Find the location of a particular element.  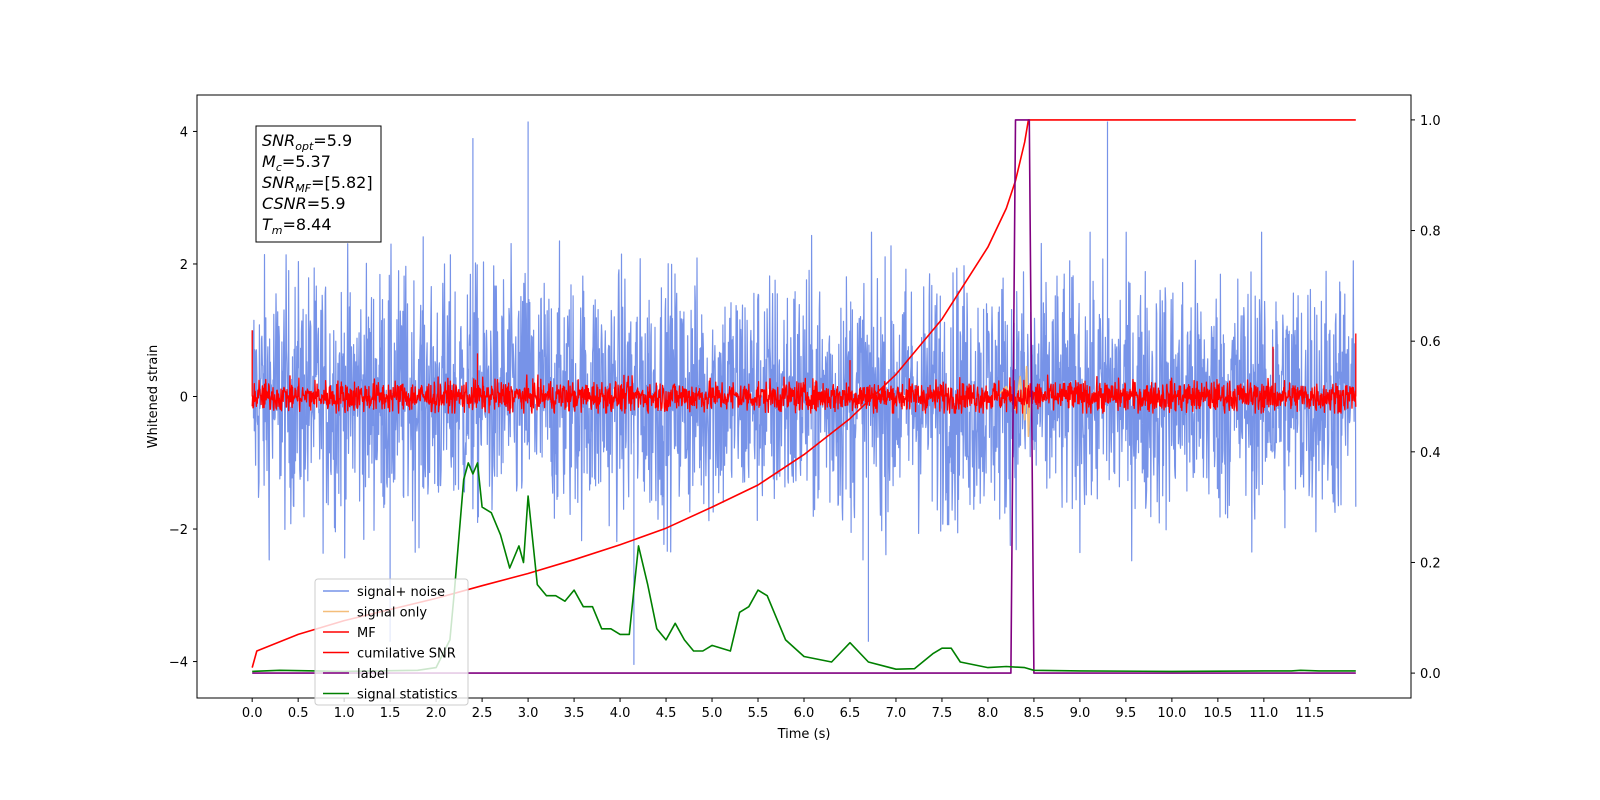

x-tick-label: 2.0 is located at coordinates (436, 713).